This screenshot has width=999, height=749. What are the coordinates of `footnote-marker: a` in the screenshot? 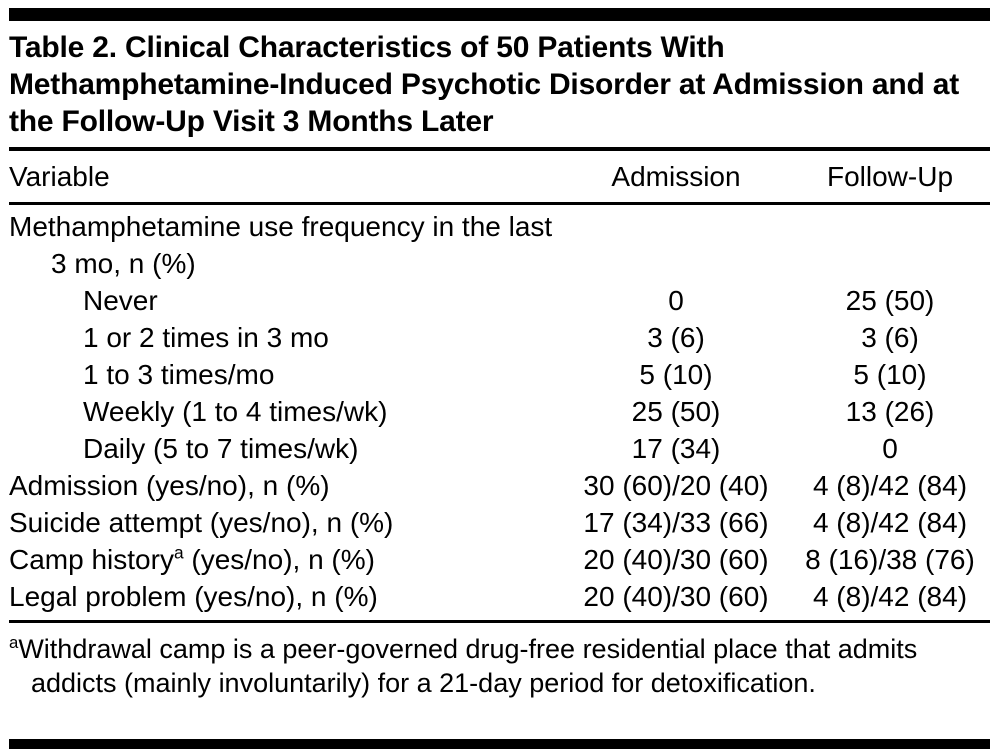 It's located at (14, 642).